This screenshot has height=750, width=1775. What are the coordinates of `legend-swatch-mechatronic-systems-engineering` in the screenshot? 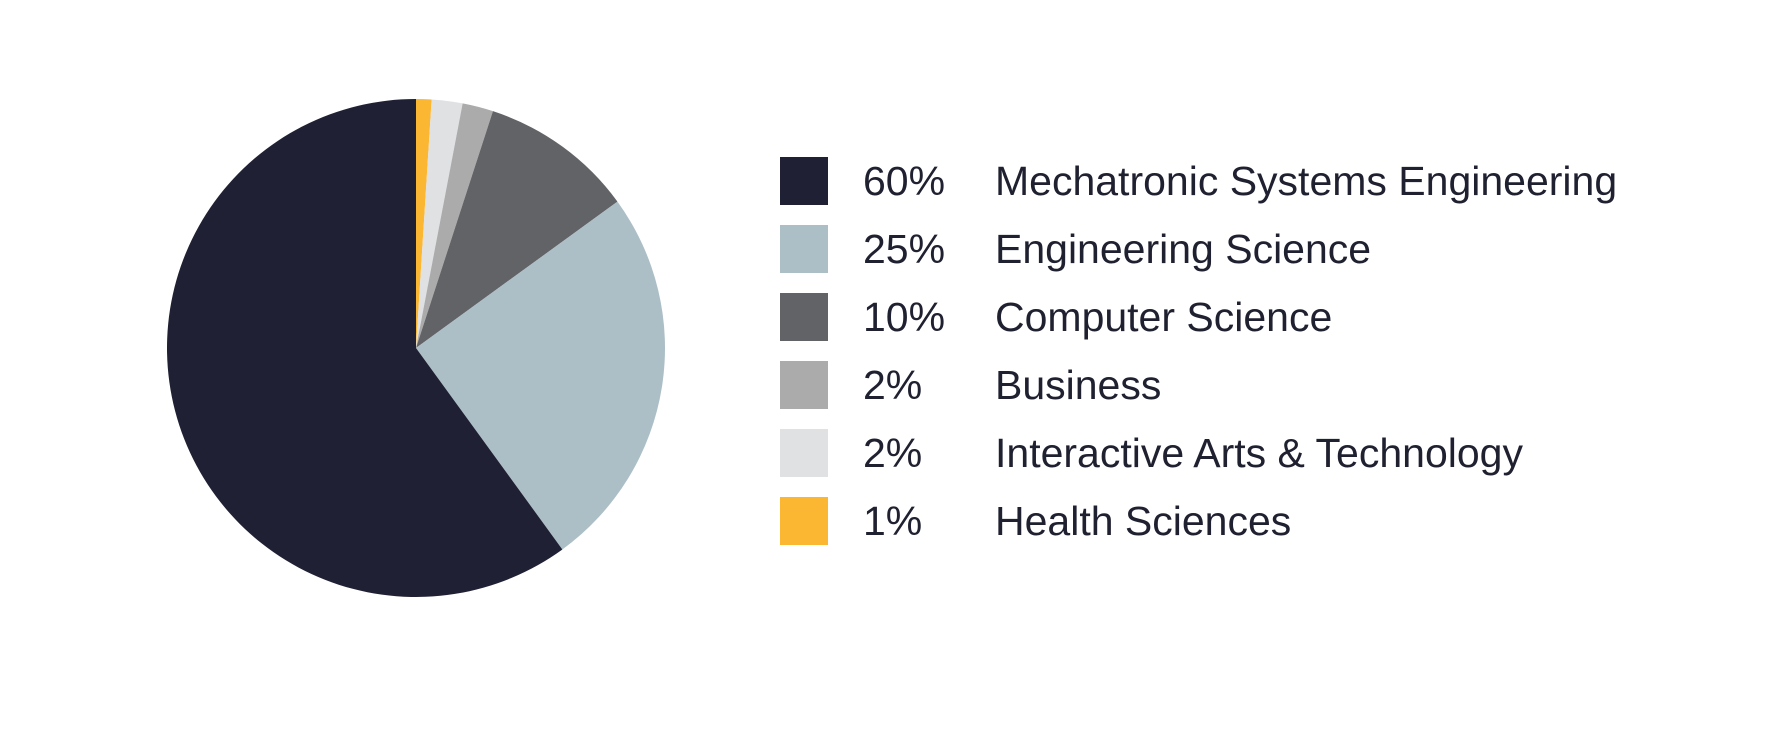 It's located at (804, 181).